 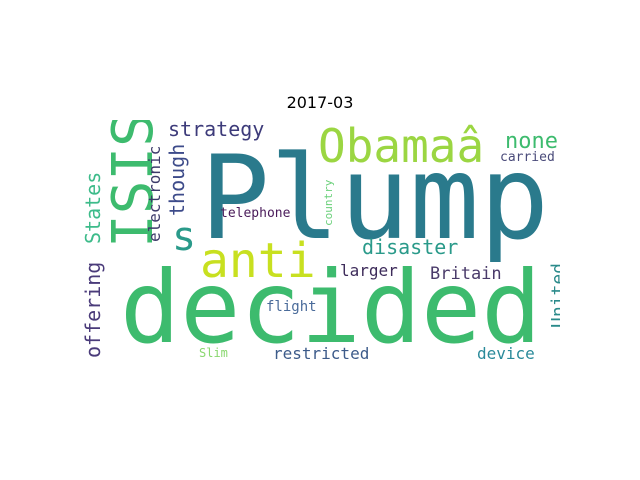 What do you see at coordinates (321, 352) in the screenshot?
I see `word-restricted: restricted` at bounding box center [321, 352].